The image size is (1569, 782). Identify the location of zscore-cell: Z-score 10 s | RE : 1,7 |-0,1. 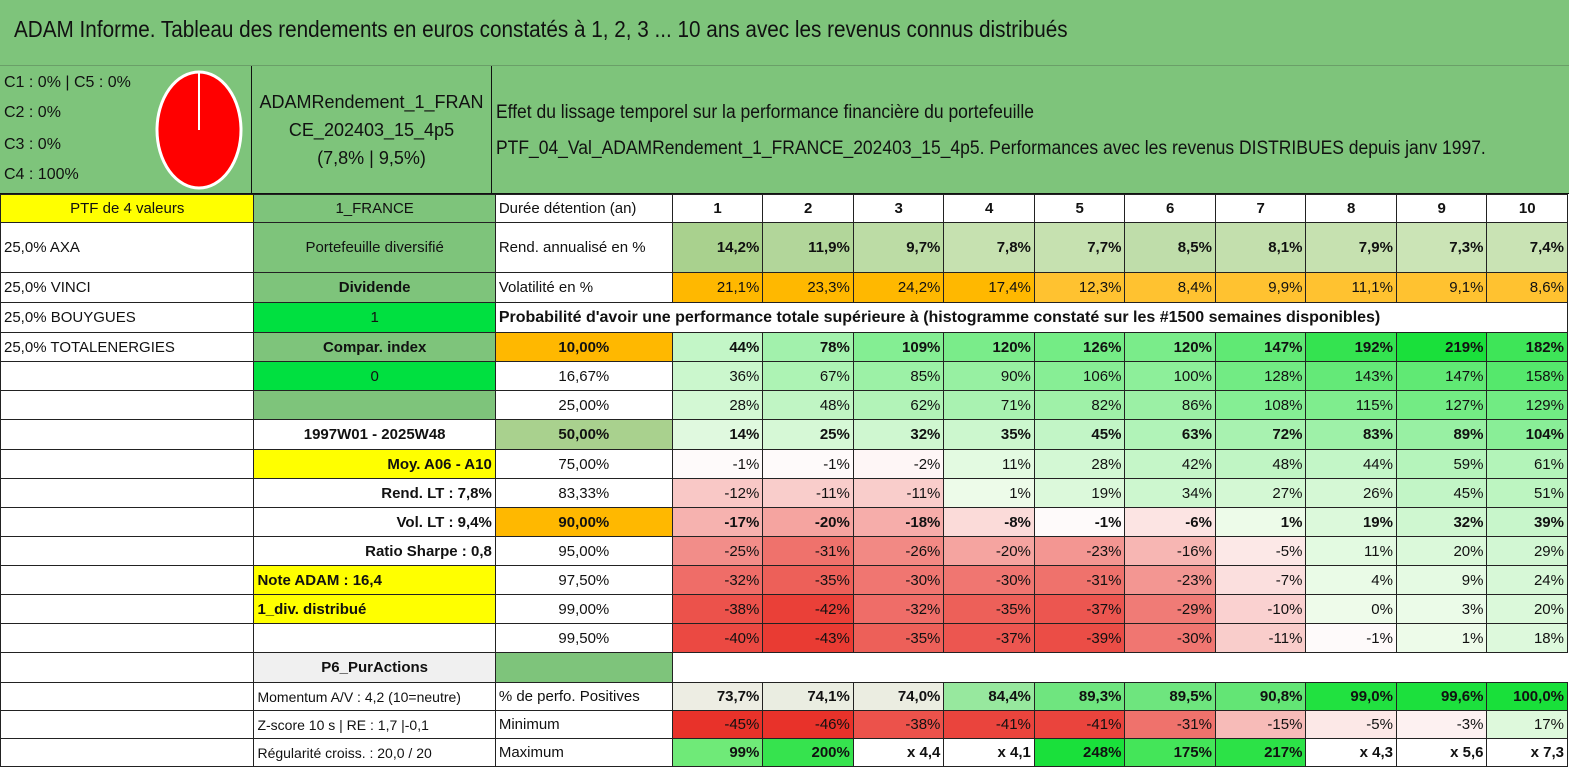
(374, 724).